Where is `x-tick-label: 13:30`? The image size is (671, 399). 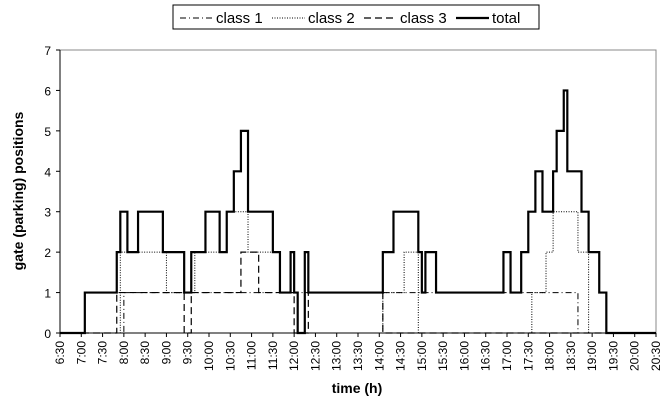 x-tick-label: 13:30 is located at coordinates (358, 356).